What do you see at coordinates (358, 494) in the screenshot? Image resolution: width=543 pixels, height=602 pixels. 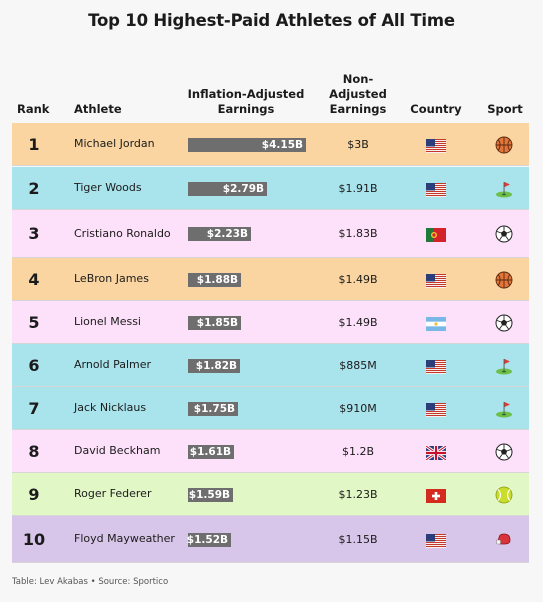 I see `non-adjusted-earnings: $1.23B` at bounding box center [358, 494].